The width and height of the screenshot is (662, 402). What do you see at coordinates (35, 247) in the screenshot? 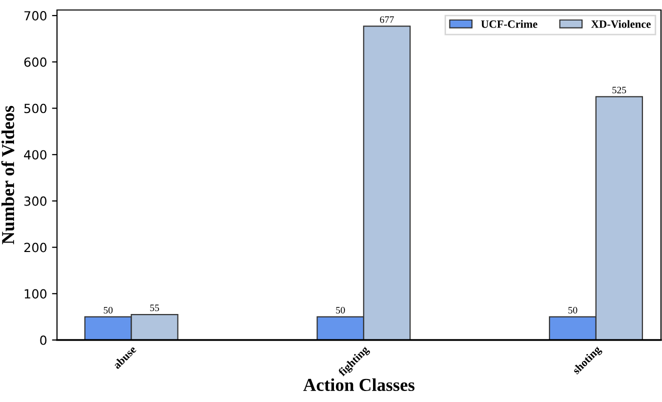
I see `y-tick-label: 200` at bounding box center [35, 247].